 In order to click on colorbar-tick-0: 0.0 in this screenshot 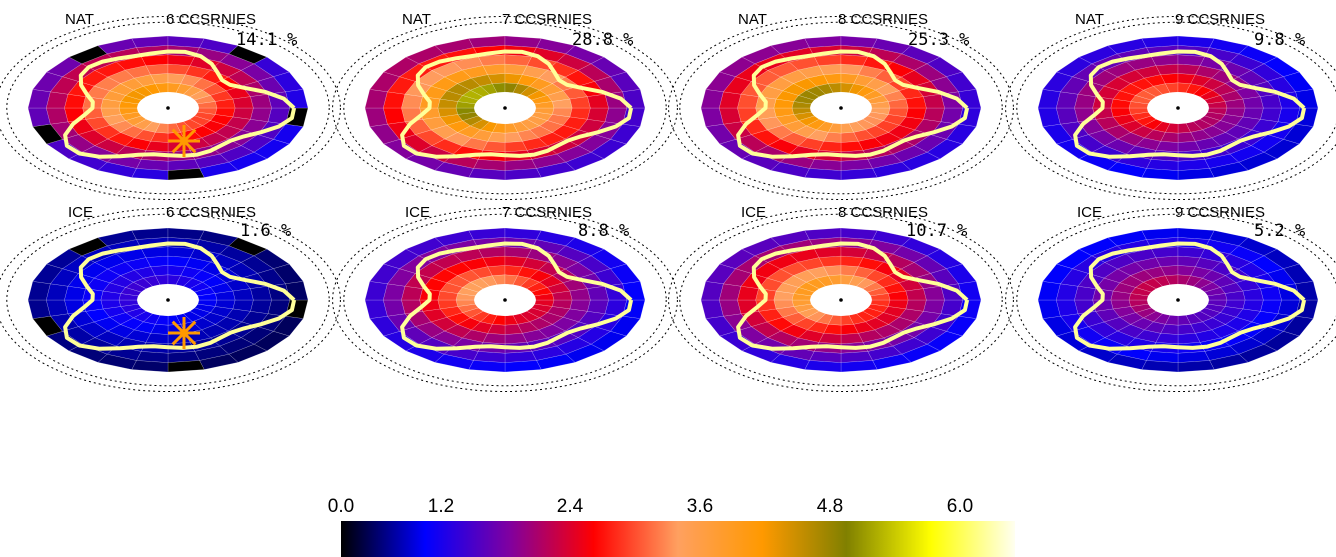, I will do `click(341, 506)`.